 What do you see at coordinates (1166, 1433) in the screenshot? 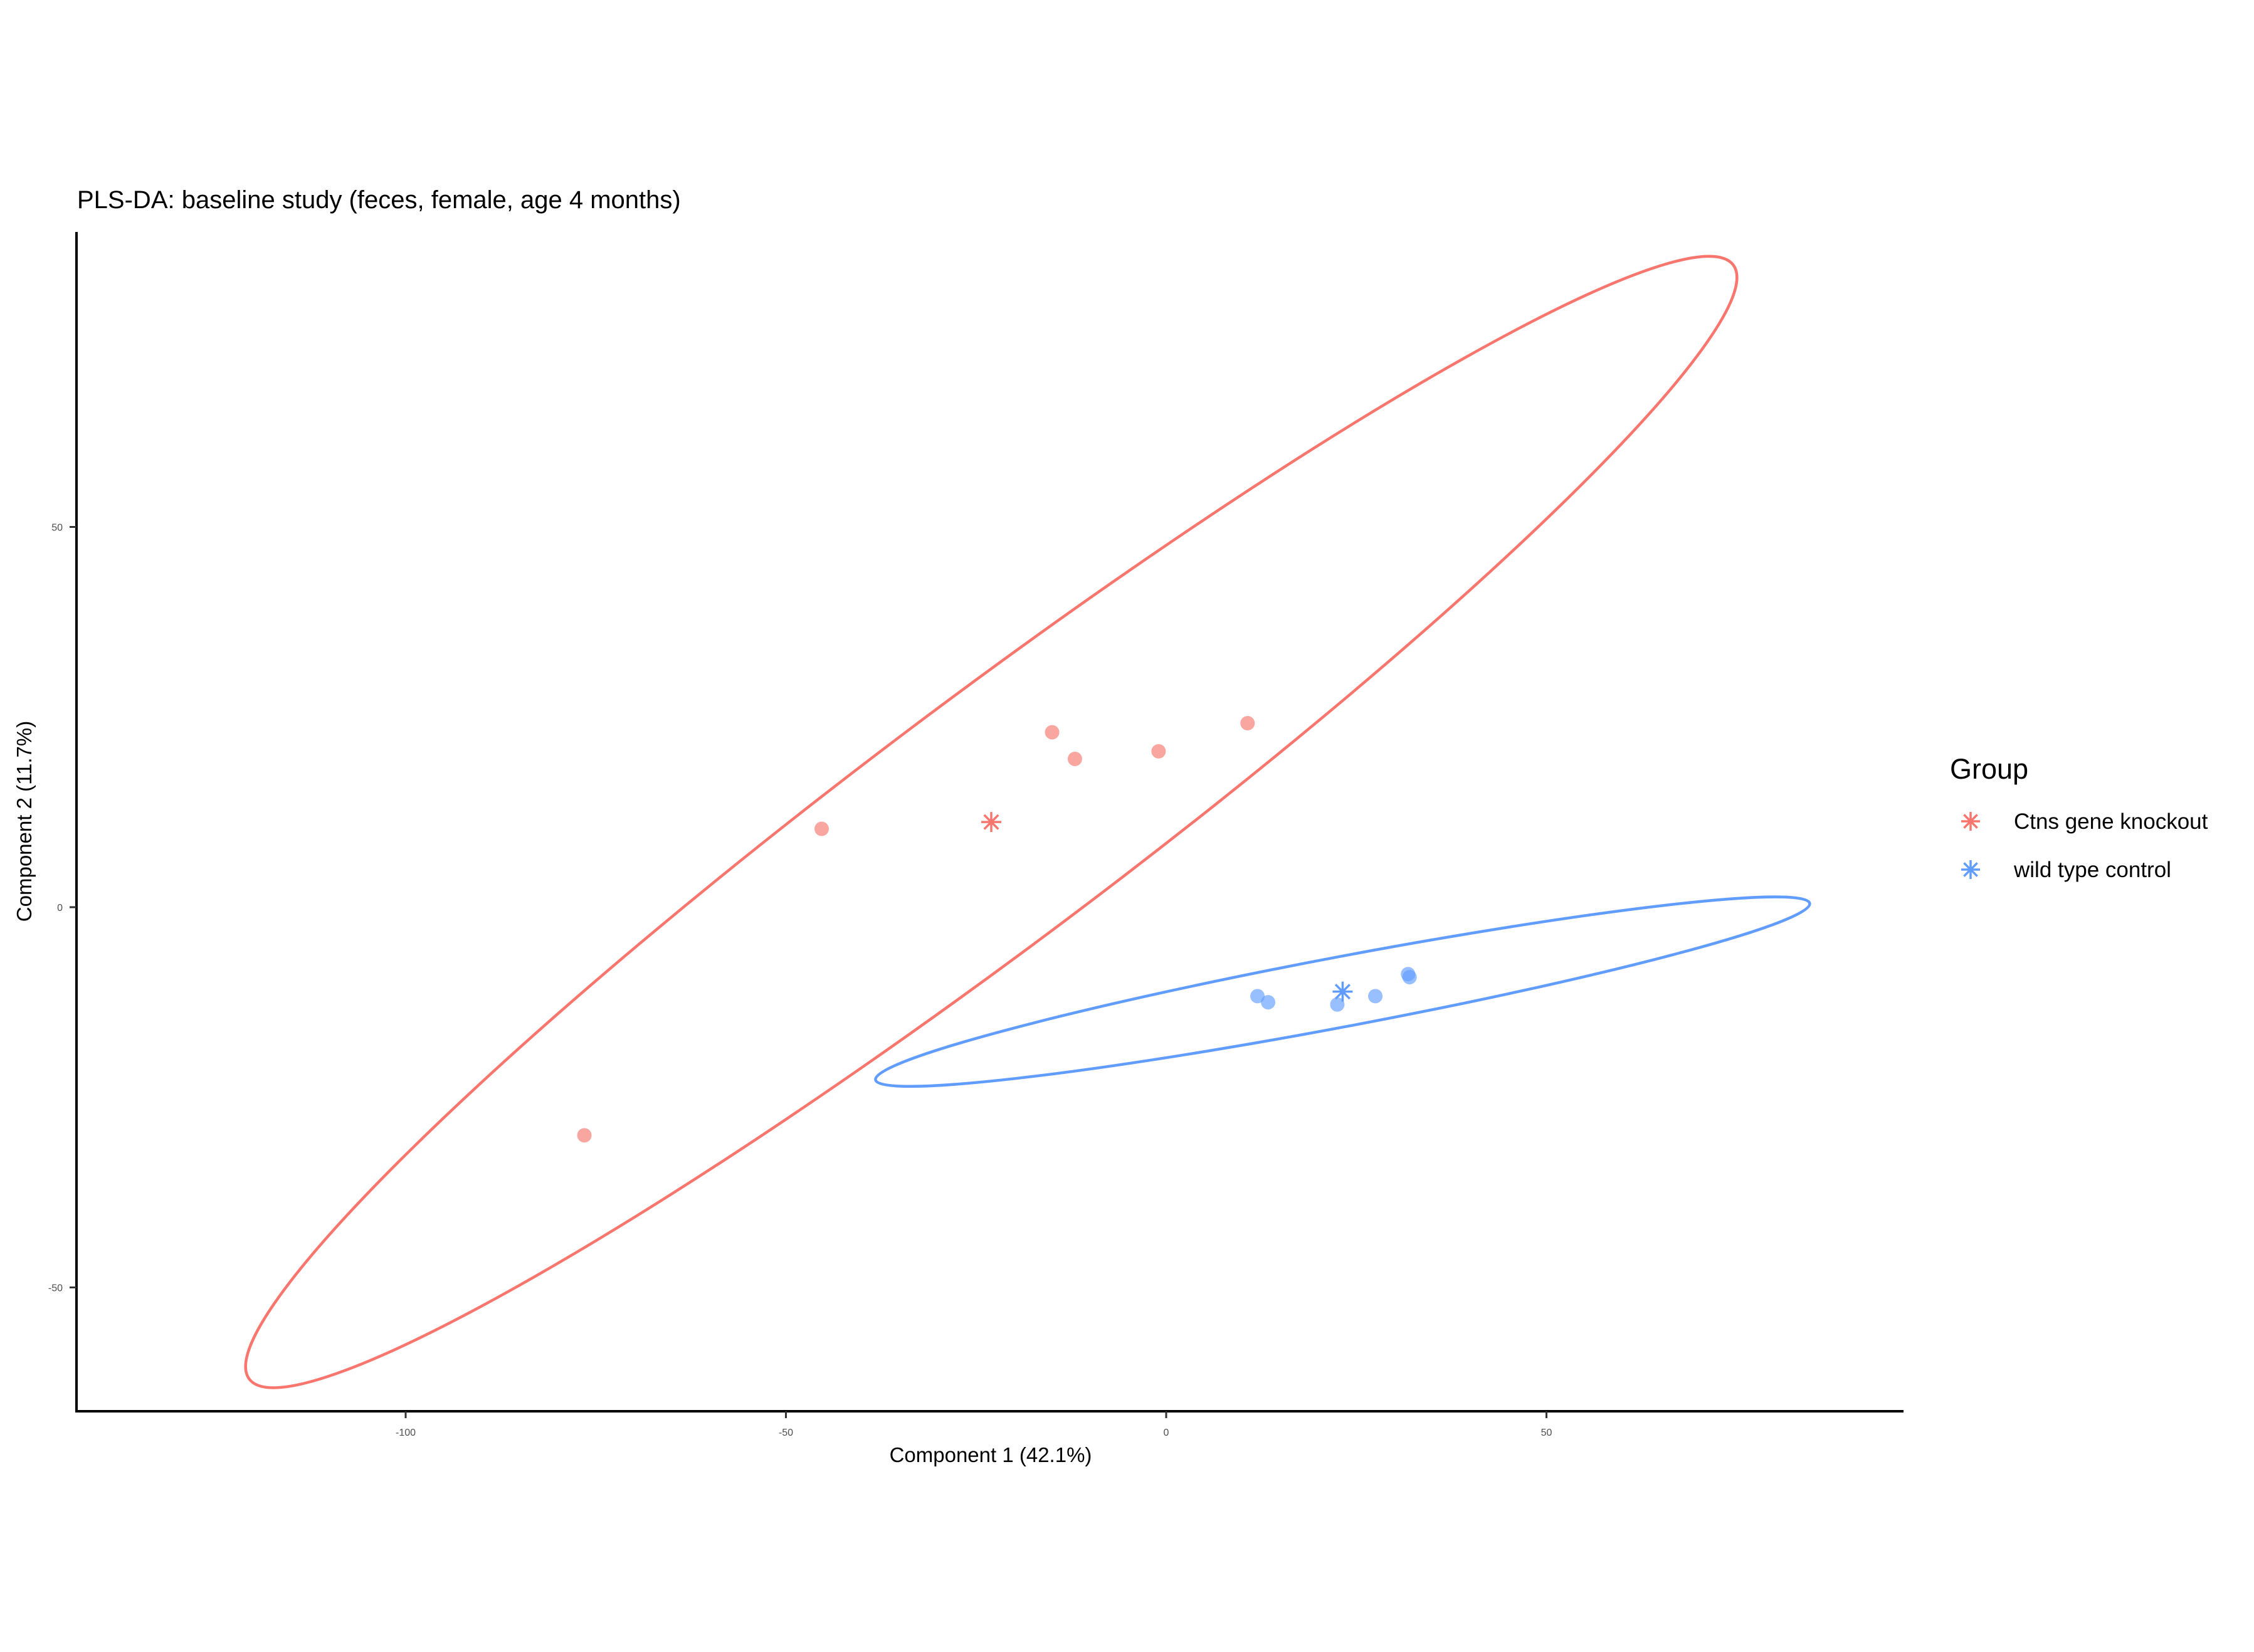
I see `x-tick-label-2: 0` at bounding box center [1166, 1433].